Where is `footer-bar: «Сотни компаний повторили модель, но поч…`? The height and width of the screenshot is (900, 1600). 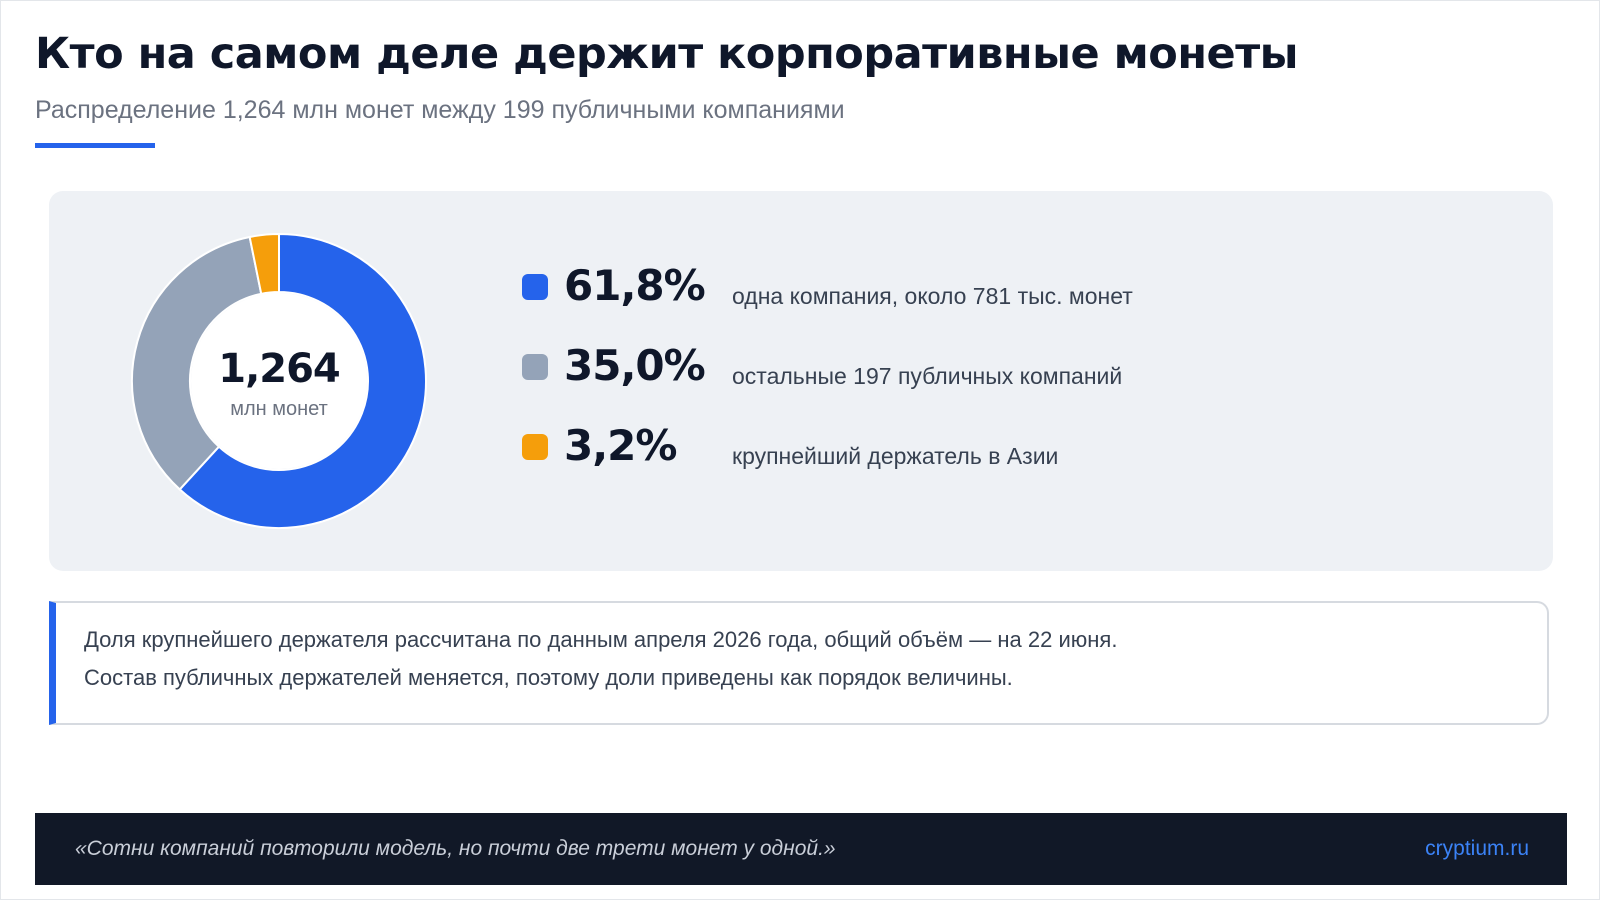
footer-bar: «Сотни компаний повторили модель, но поч… is located at coordinates (801, 849).